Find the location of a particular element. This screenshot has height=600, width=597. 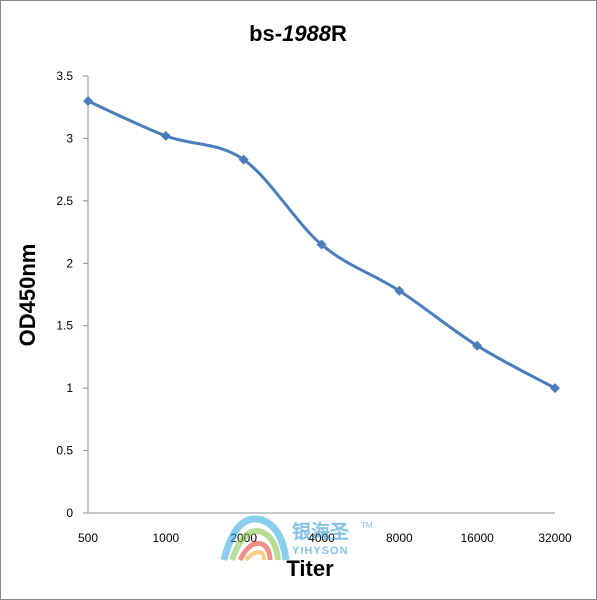

watermark-logo: 银海圣 TM YIHYSON is located at coordinates (296, 538).